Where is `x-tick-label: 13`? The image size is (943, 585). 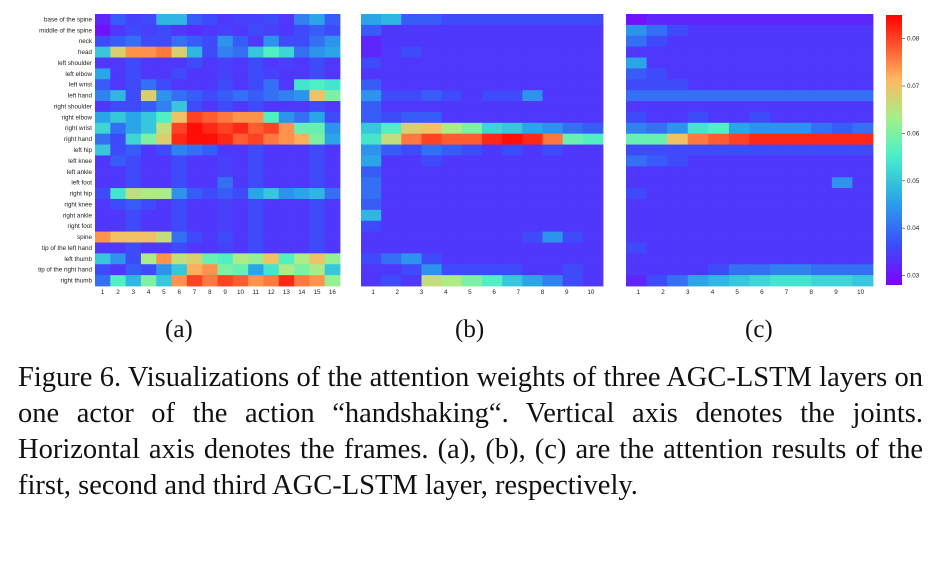
x-tick-label: 13 is located at coordinates (287, 292).